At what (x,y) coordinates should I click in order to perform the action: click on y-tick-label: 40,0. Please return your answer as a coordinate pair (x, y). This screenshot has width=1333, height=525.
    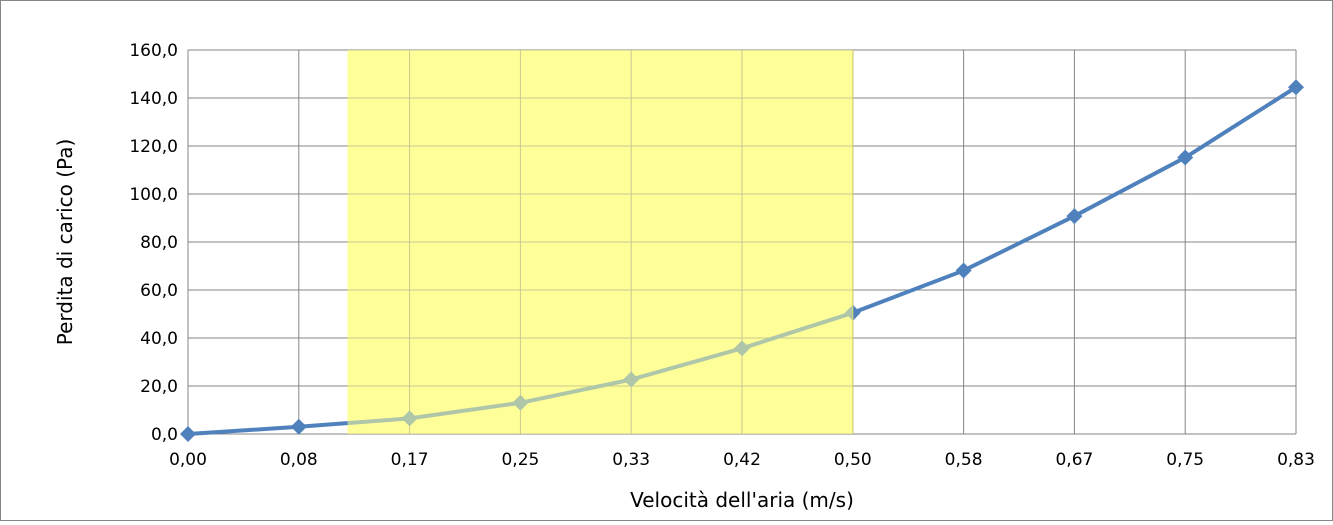
    Looking at the image, I should click on (159, 339).